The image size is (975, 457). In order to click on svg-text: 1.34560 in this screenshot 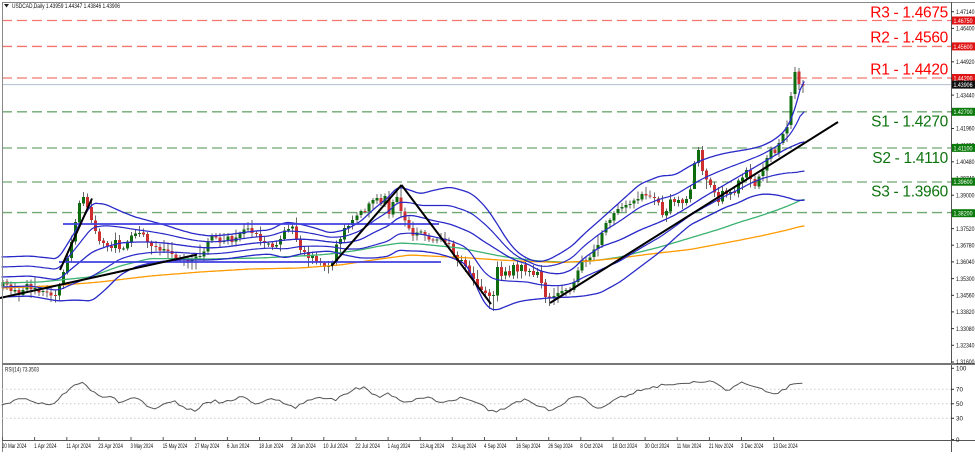, I will do `click(965, 296)`.